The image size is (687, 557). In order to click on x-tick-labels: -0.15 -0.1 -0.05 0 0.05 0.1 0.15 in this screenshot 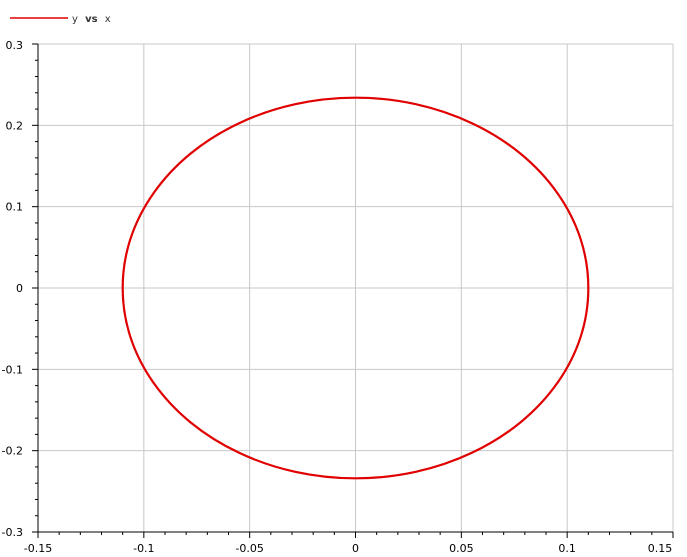, I will do `click(348, 548)`.